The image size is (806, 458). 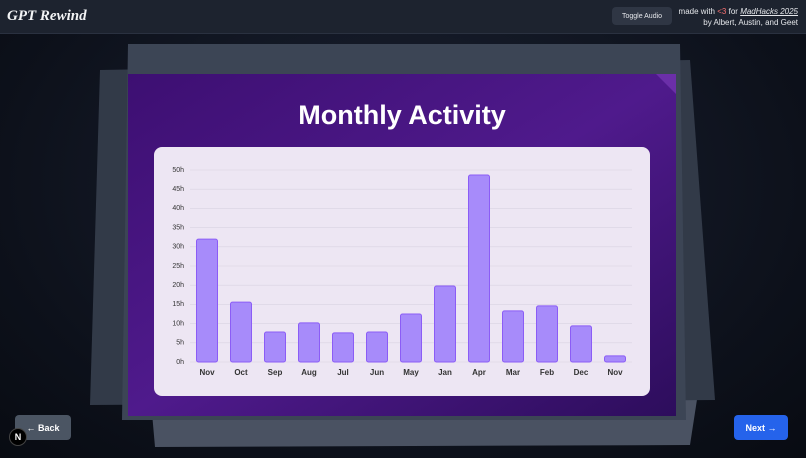 What do you see at coordinates (178, 227) in the screenshot?
I see `y-tick-label: 35h` at bounding box center [178, 227].